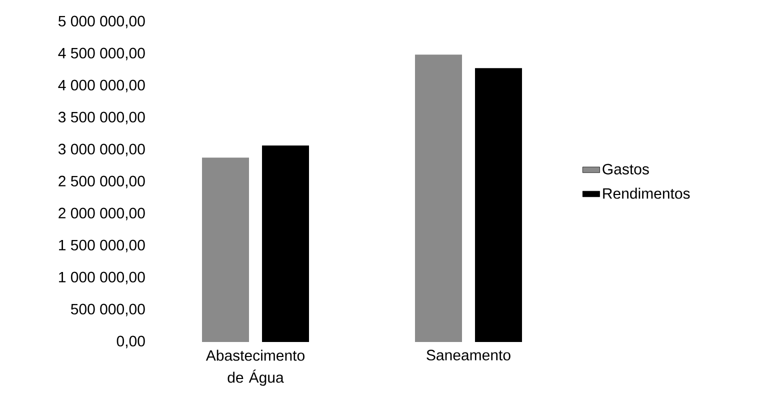 The height and width of the screenshot is (408, 757). I want to click on y-tick-label: 500 000,00, so click(107, 310).